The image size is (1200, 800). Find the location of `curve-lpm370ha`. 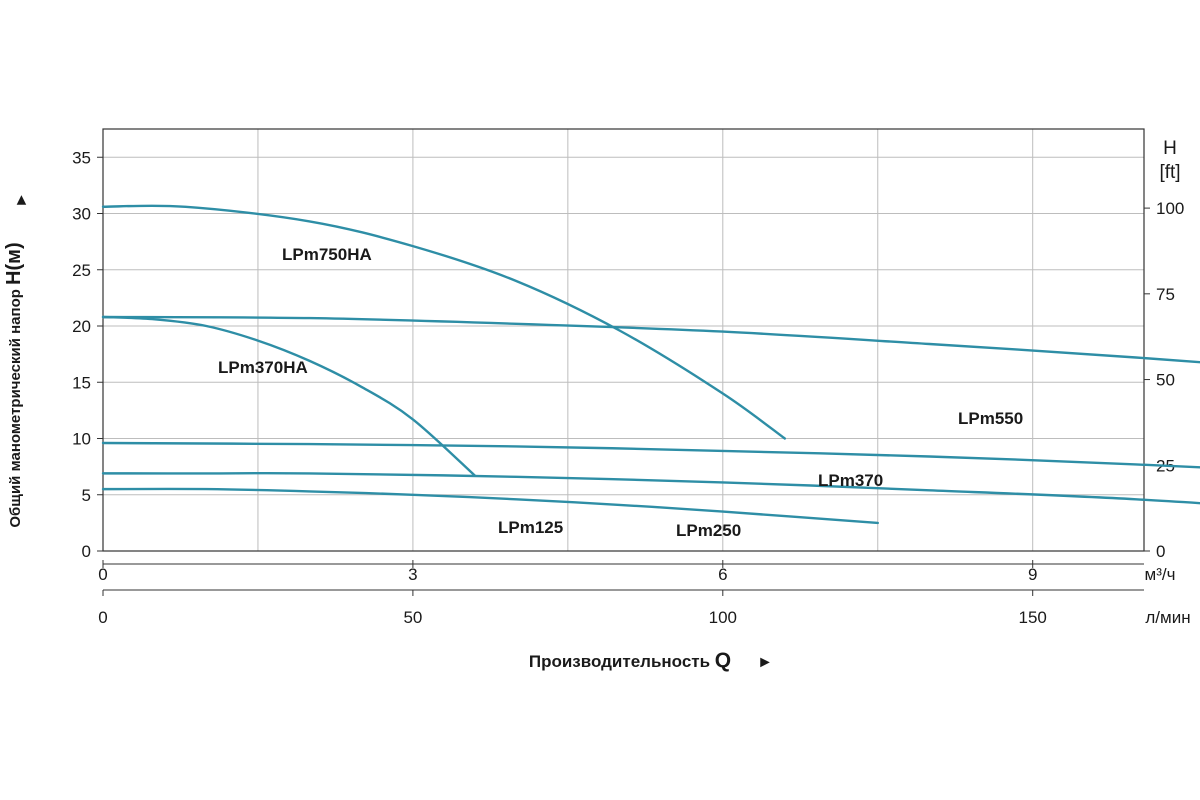

curve-lpm370ha is located at coordinates (289, 396).